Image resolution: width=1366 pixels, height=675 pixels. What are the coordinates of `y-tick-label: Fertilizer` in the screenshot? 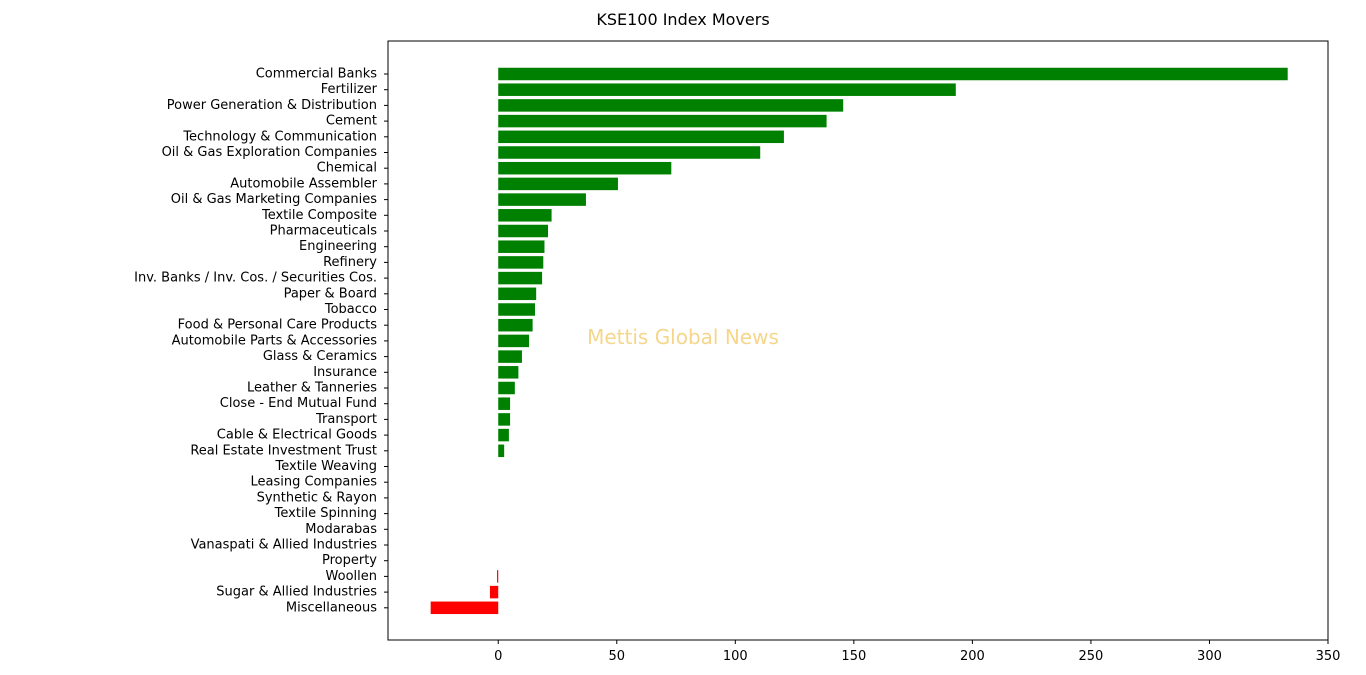 It's located at (349, 89).